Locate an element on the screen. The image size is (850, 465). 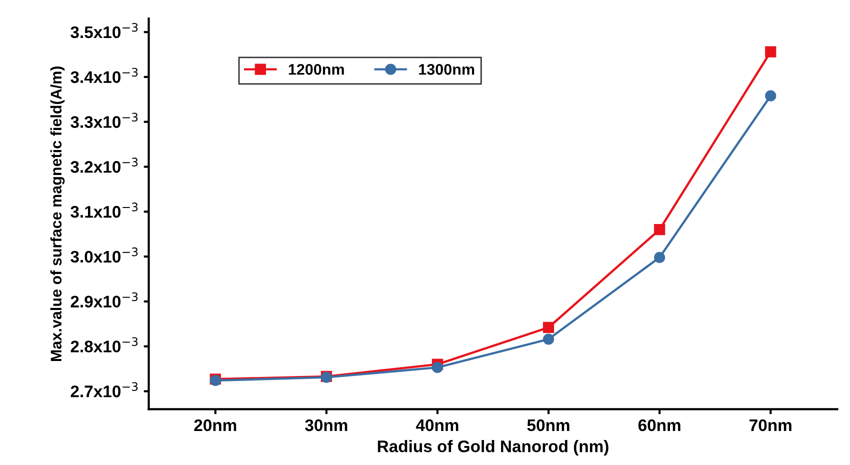
y-tick-label: 2.8x10$^{−3}$ is located at coordinates (104, 344).